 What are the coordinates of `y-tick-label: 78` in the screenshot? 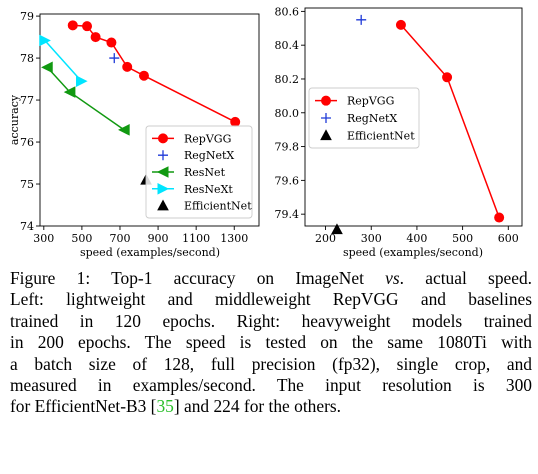 It's located at (27, 58).